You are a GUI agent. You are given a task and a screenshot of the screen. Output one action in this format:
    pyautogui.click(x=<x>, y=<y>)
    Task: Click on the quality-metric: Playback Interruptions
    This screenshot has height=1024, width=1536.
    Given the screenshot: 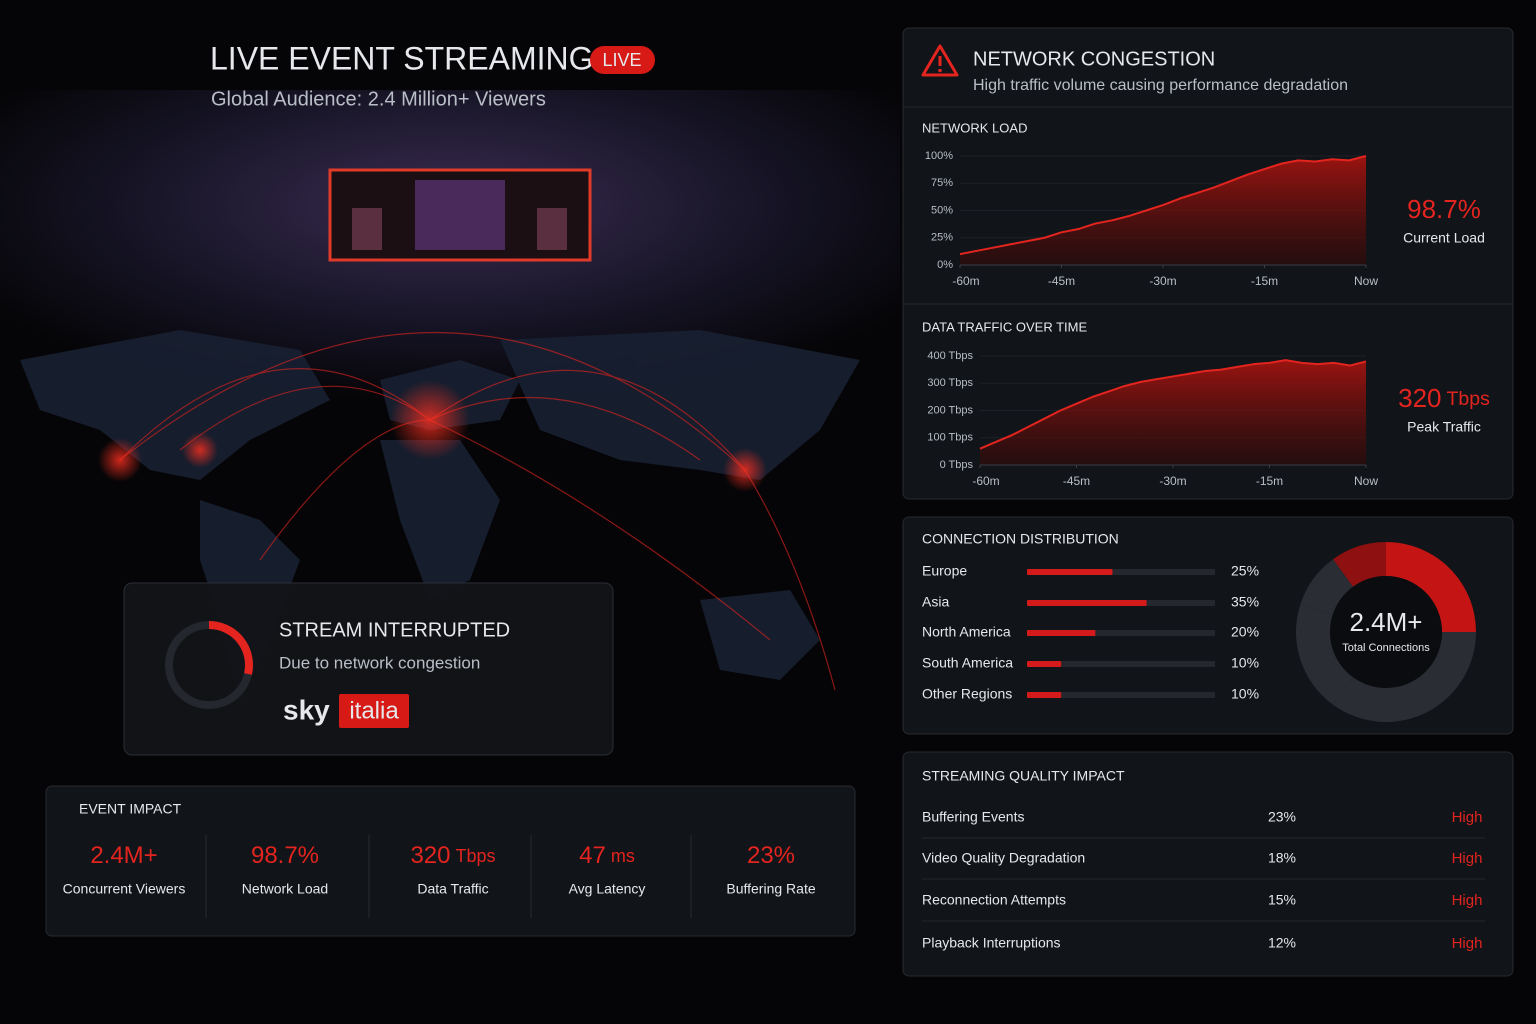 What is the action you would take?
    pyautogui.click(x=991, y=943)
    